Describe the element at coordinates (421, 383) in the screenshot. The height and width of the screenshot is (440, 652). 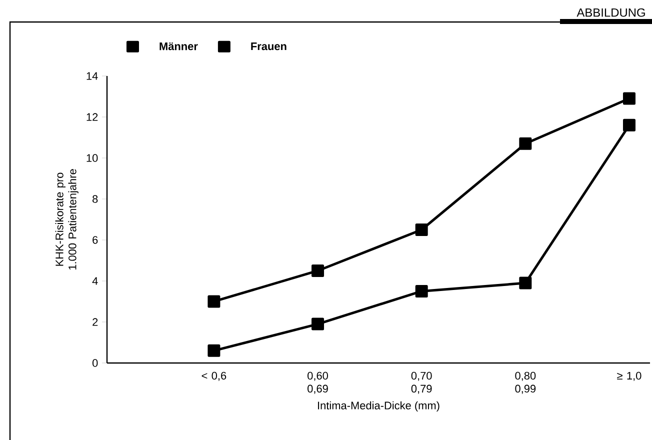
I see `x-tick-label: 0,70 0,79` at that location.